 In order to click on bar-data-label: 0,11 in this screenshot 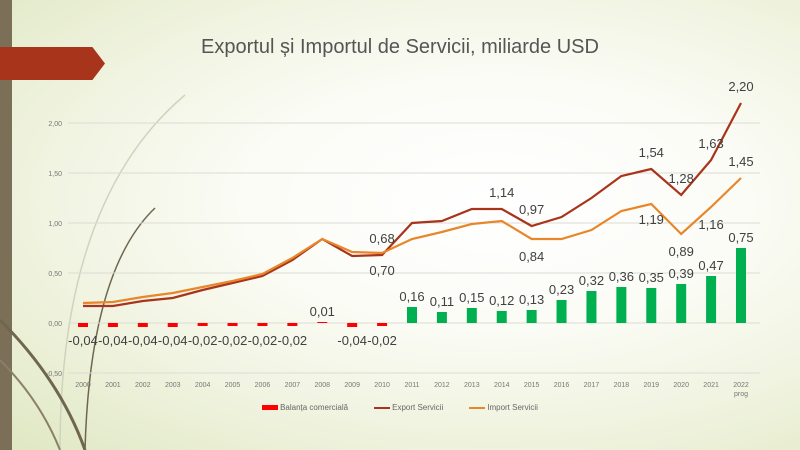, I will do `click(442, 301)`.